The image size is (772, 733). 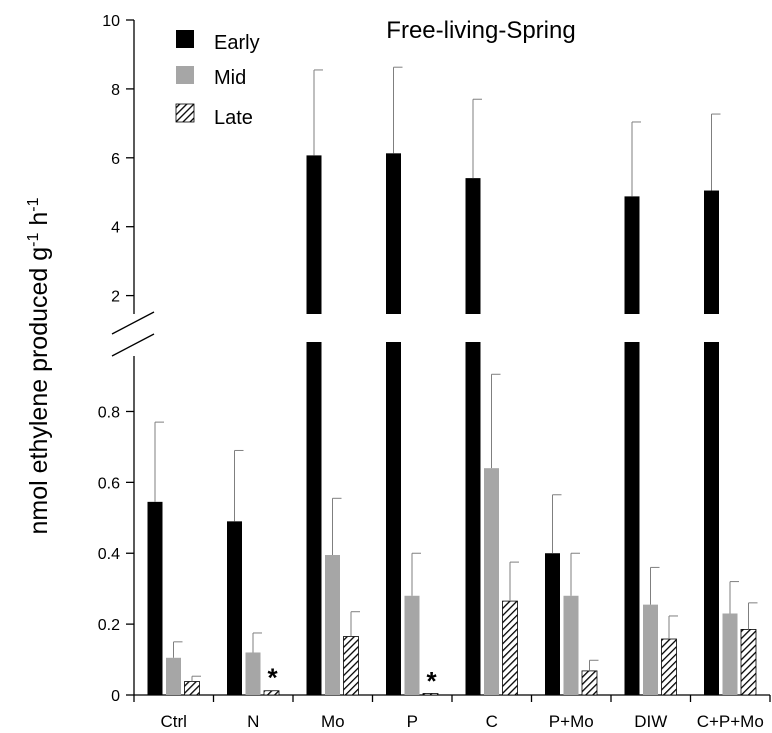 I want to click on y-axis-label: nmol ethylene produced g-1 h-1, so click(x=39, y=365).